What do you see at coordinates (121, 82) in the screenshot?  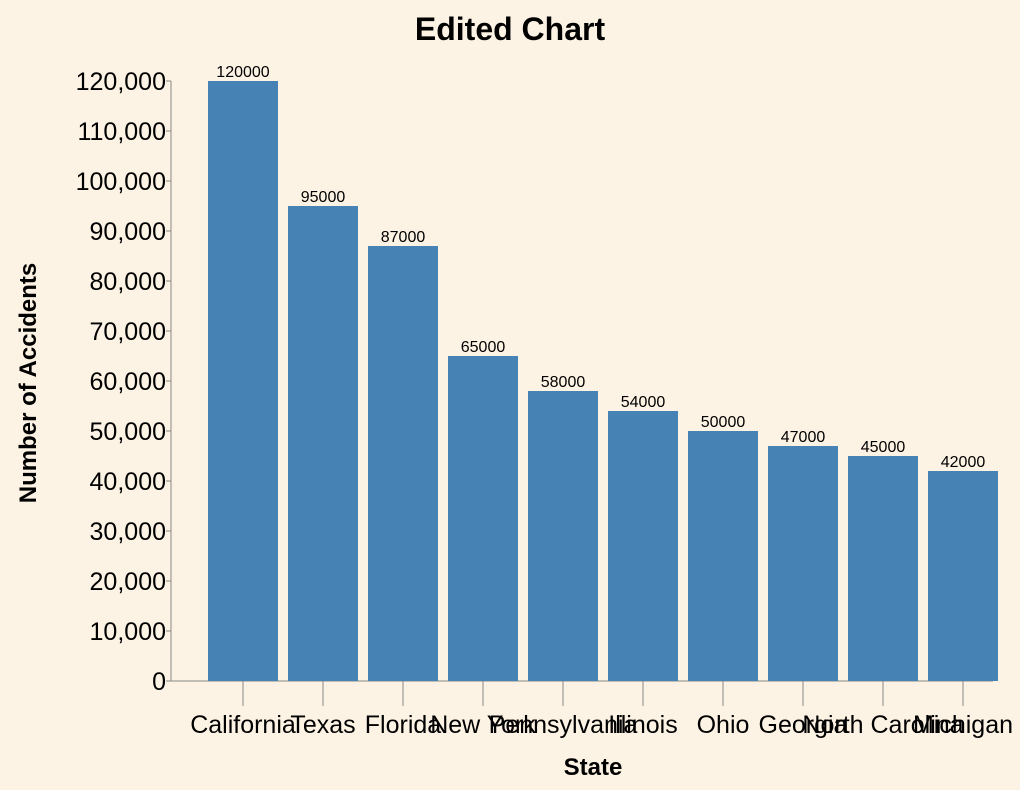 I see `y-tick-label: 120,000` at bounding box center [121, 82].